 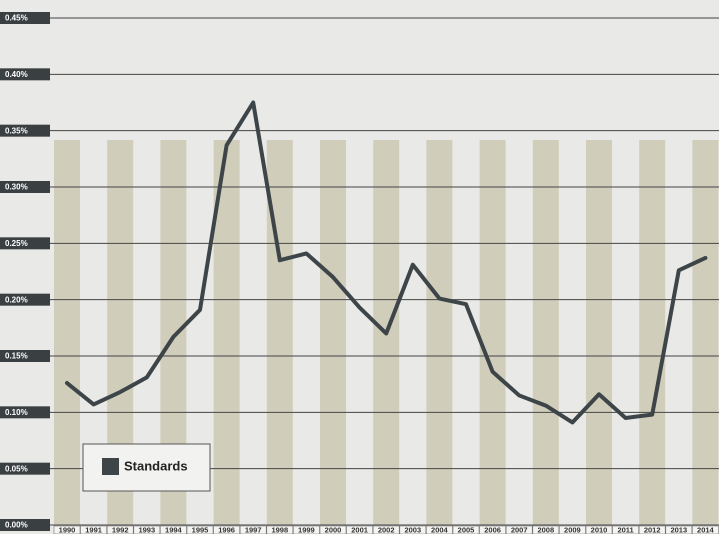 I want to click on x-tick-label: 1995, so click(x=200, y=529).